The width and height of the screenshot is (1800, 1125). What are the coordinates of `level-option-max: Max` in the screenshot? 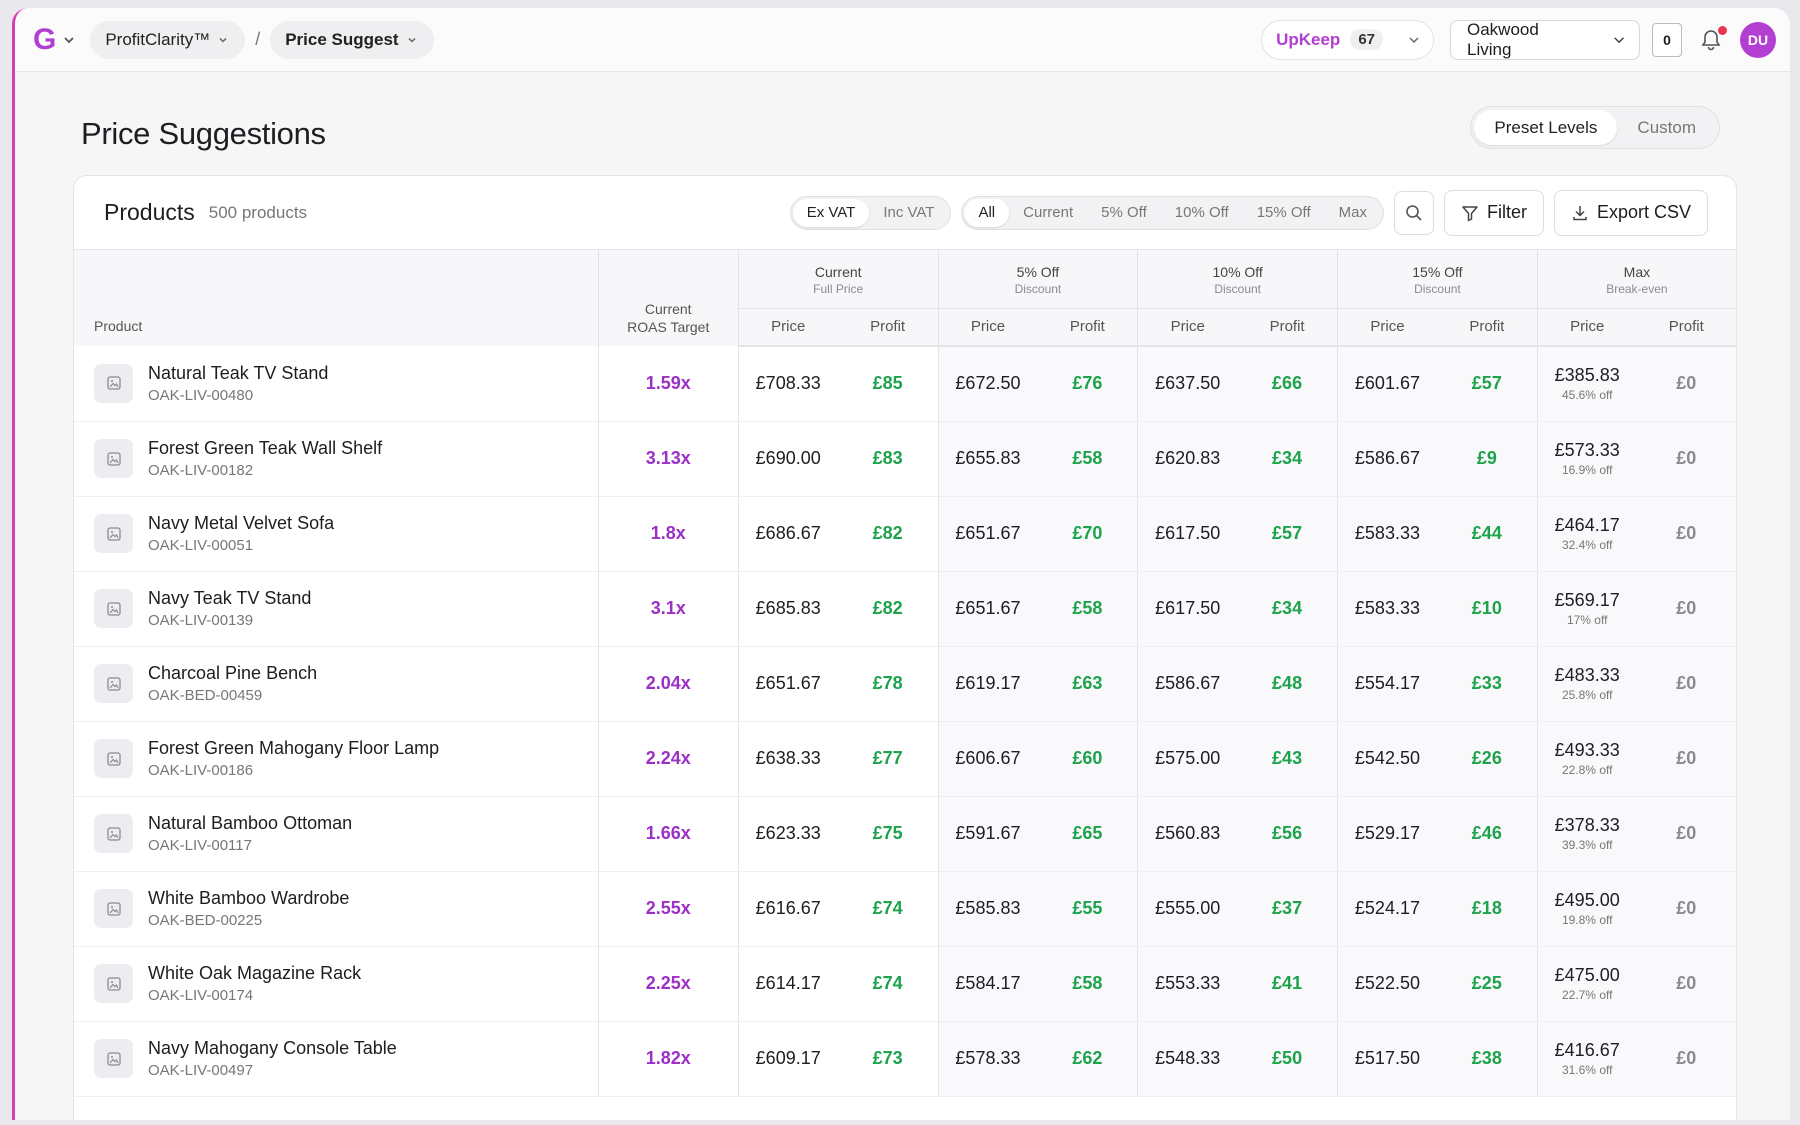 It's located at (1352, 212).